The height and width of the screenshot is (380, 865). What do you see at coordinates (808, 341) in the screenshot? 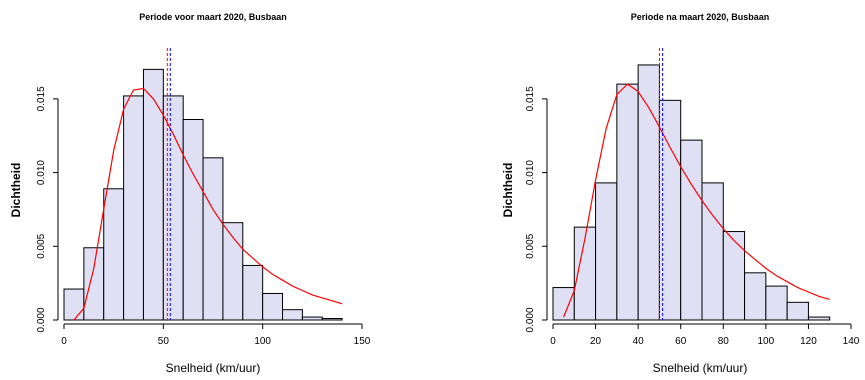
I see `x-tick-label: 120` at bounding box center [808, 341].